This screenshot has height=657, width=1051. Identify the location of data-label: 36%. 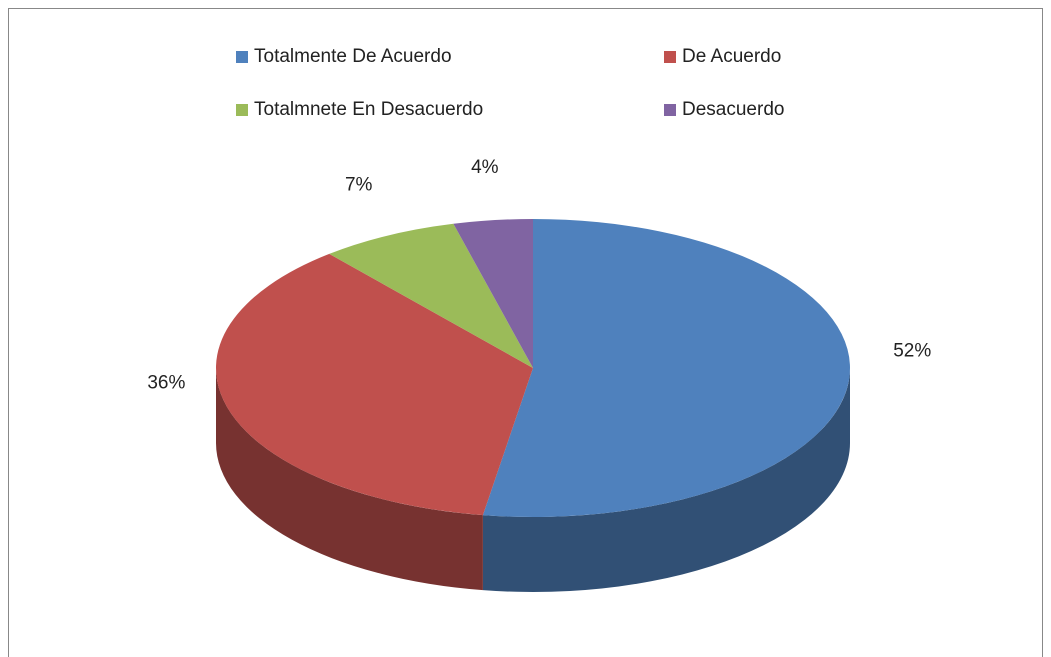
(166, 383).